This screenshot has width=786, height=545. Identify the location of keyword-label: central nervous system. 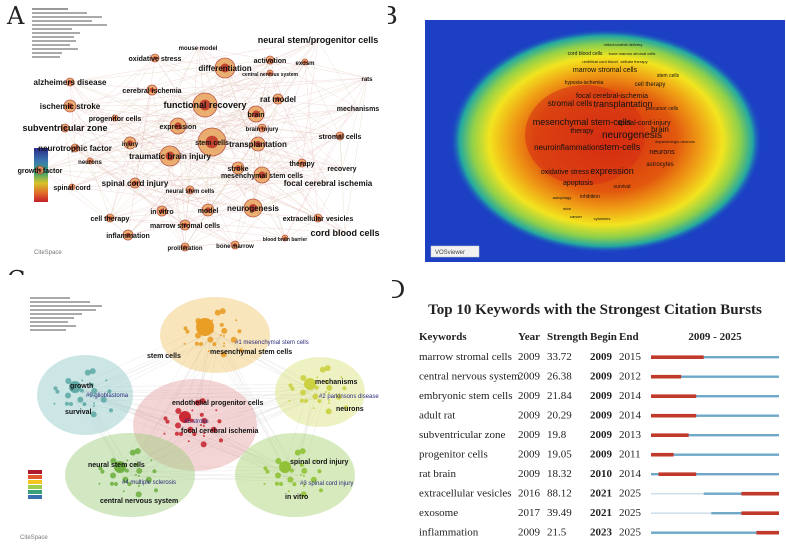
(139, 501).